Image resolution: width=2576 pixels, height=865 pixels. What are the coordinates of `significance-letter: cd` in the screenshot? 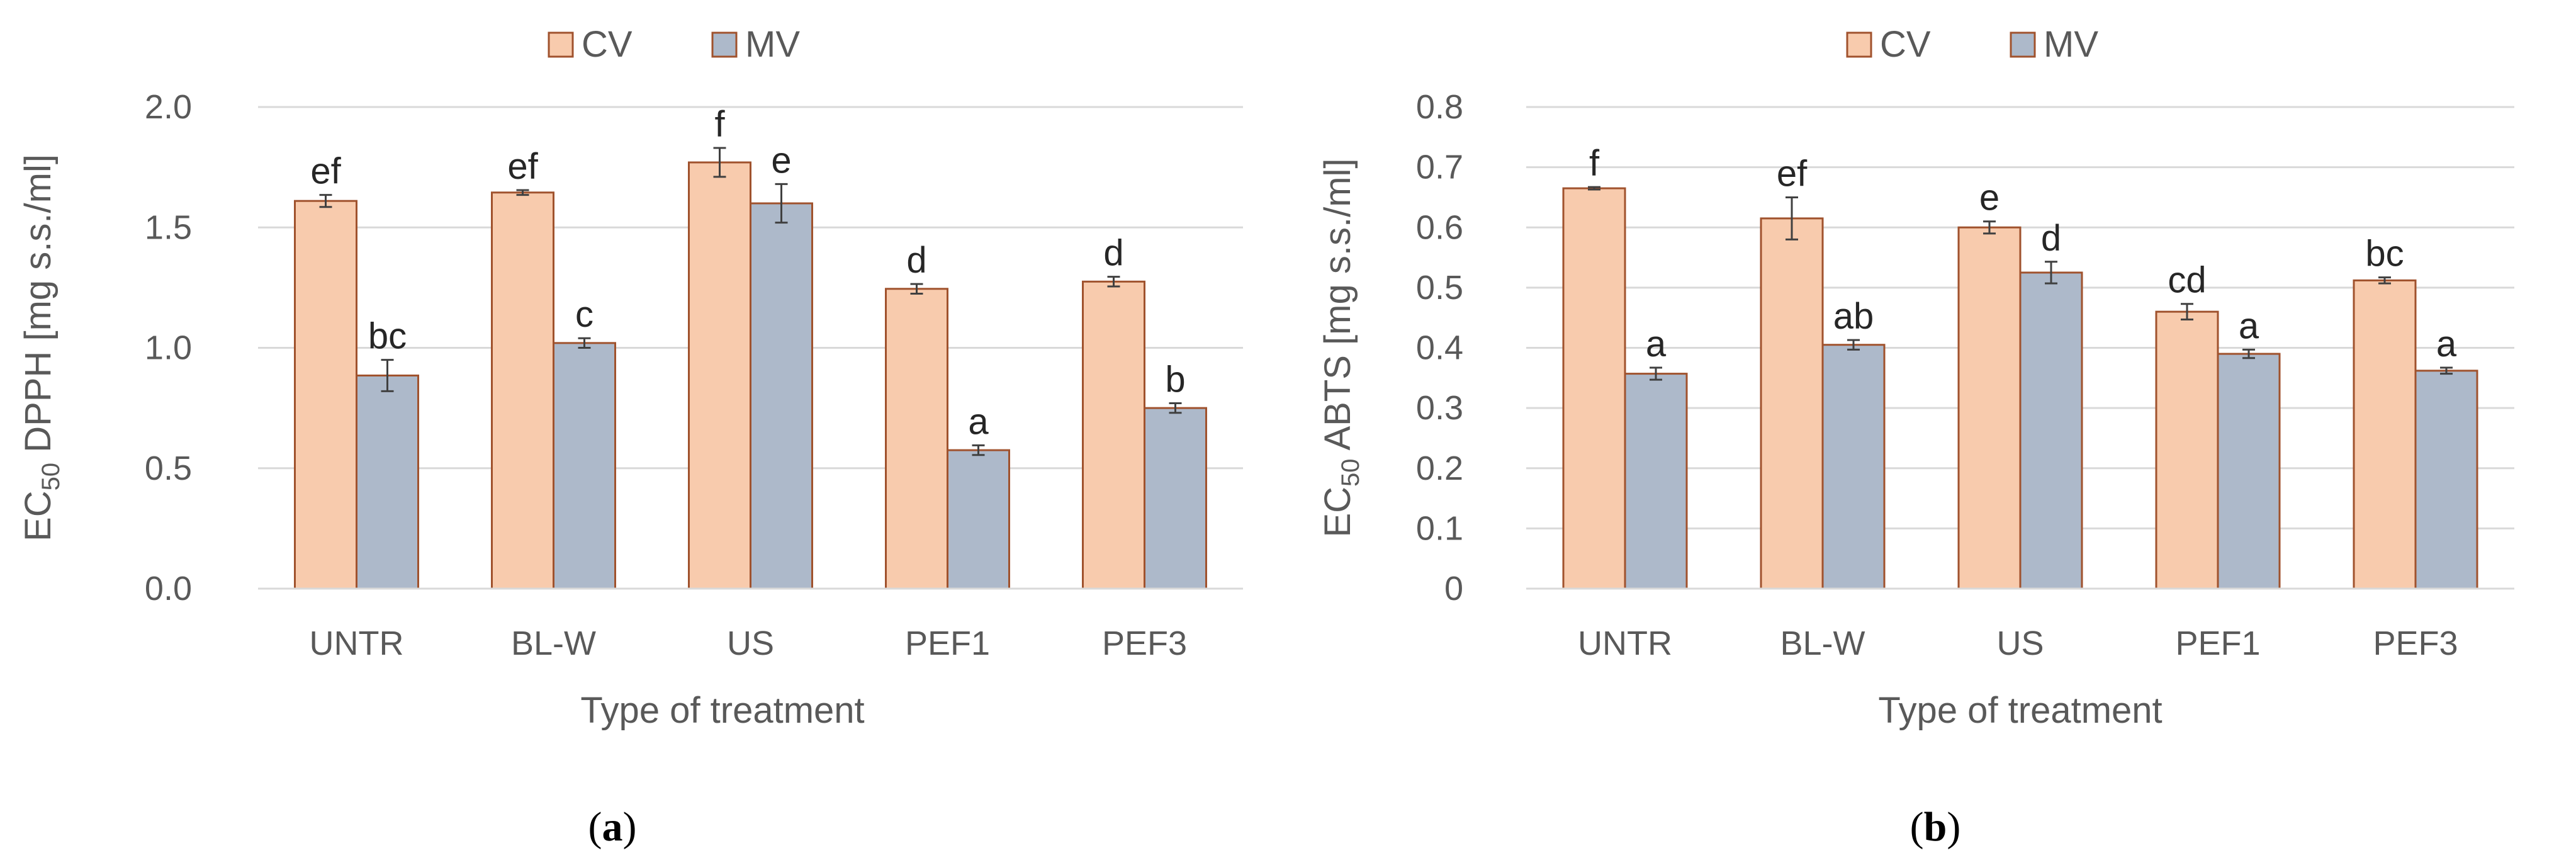 It's located at (2187, 280).